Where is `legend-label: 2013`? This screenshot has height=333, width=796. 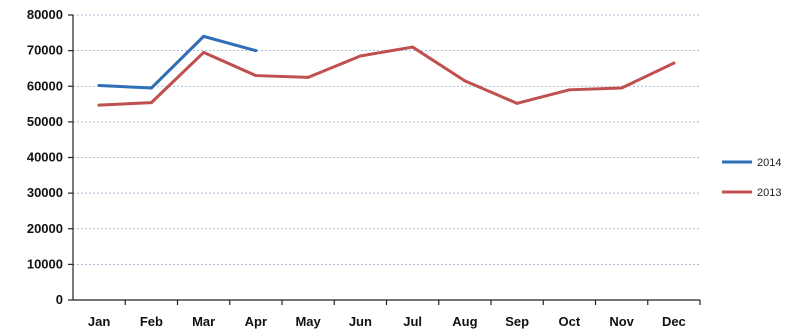 legend-label: 2013 is located at coordinates (769, 193).